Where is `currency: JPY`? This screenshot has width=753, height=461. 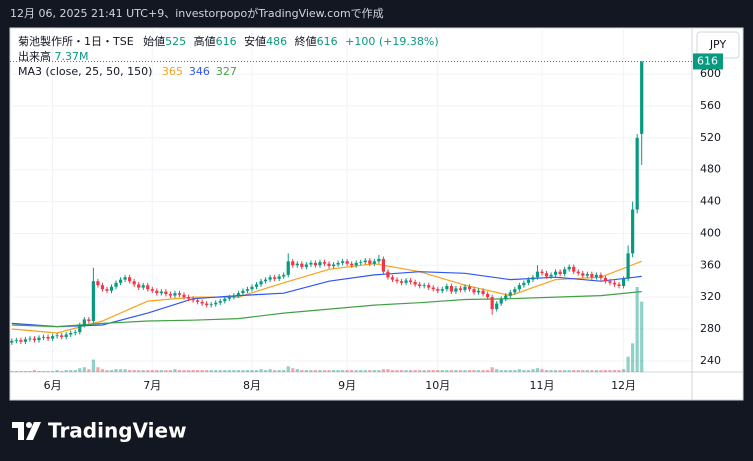
currency: JPY is located at coordinates (718, 44).